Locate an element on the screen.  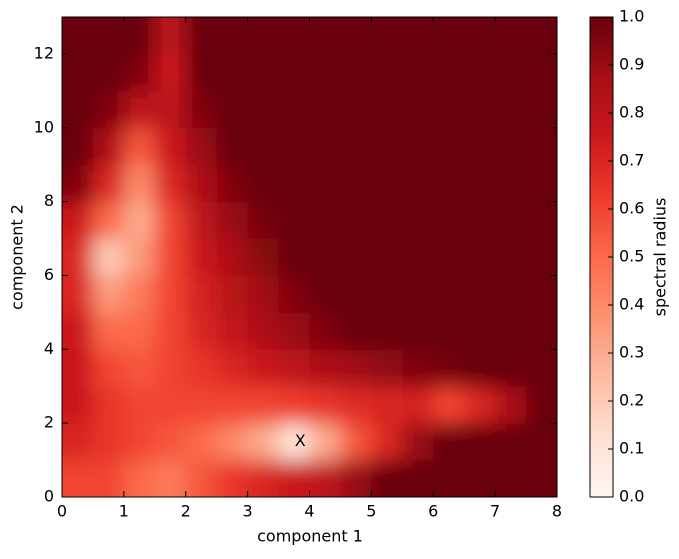
x-tick-label: 6 is located at coordinates (433, 511).